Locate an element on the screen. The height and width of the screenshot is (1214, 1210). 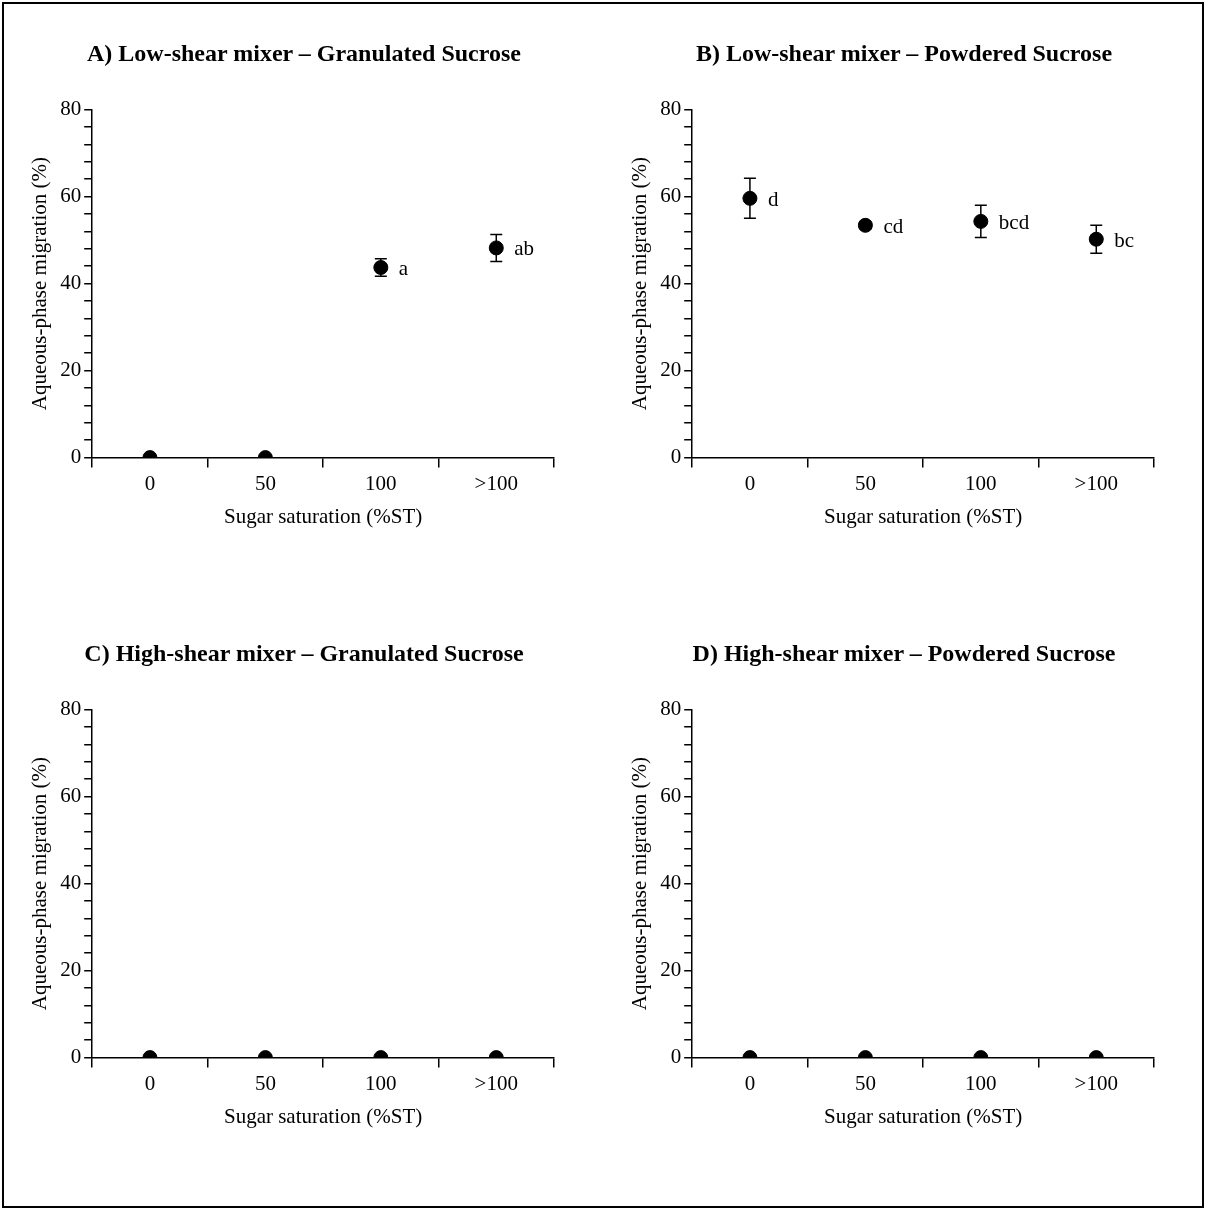
chart-title: B) Low-shear mixer – Powdered Sucrose is located at coordinates (904, 53).